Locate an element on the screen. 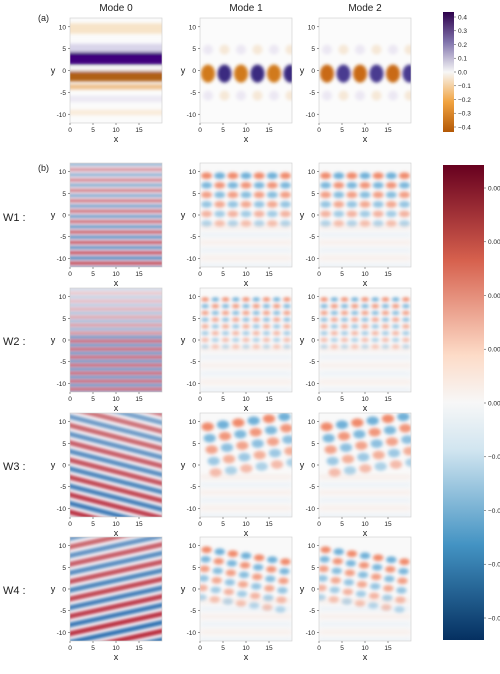 The height and width of the screenshot is (674, 500). panel-w4-mode1-xtick-label: 15 is located at coordinates (269, 648).